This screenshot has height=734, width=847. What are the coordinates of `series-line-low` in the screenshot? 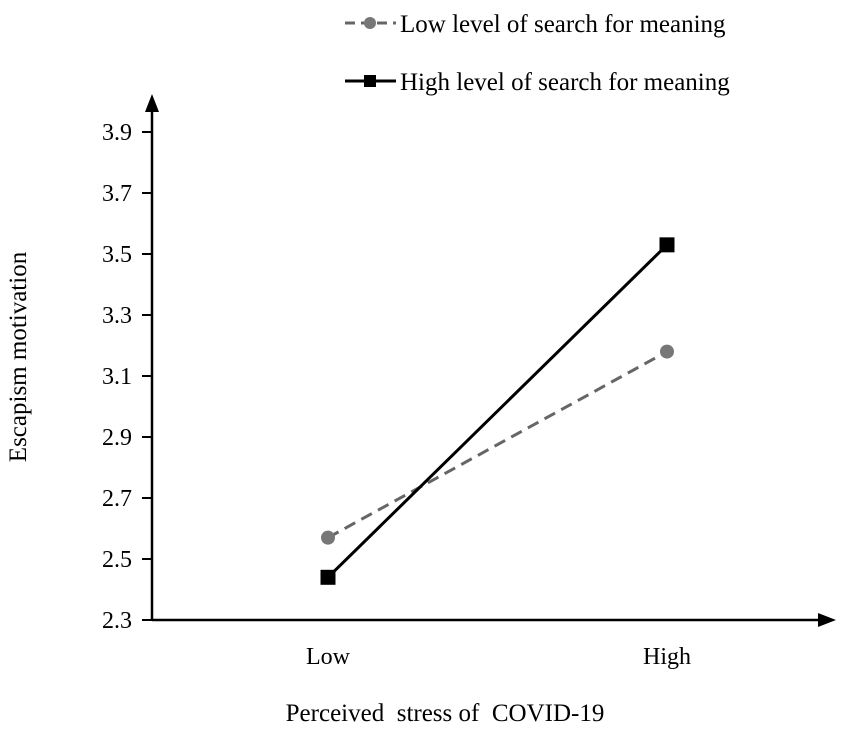 It's located at (497, 444).